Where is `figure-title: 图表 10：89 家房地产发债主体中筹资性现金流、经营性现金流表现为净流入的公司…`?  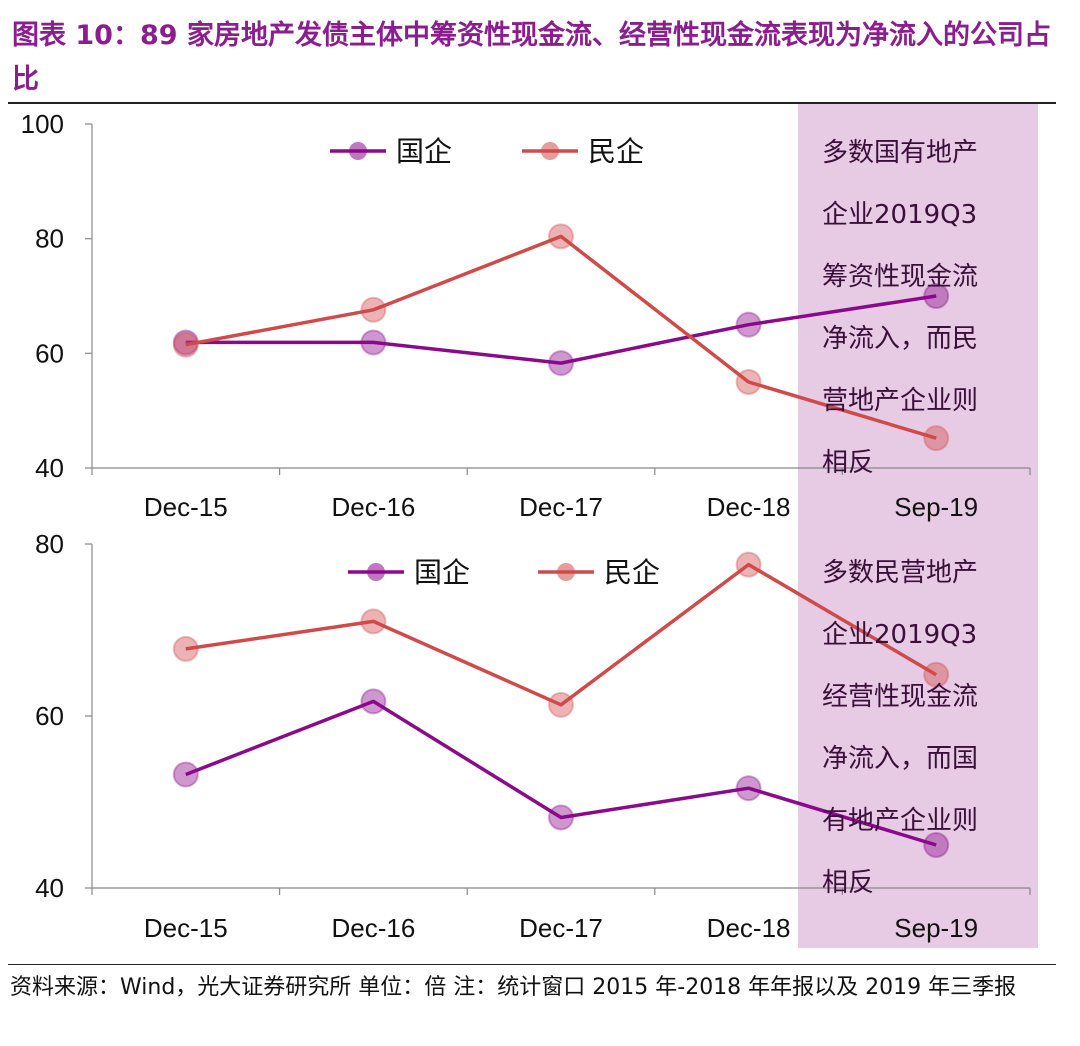
figure-title: 图表 10：89 家房地产发债主体中筹资性现金流、经营性现金流表现为净流入的公司… is located at coordinates (531, 57).